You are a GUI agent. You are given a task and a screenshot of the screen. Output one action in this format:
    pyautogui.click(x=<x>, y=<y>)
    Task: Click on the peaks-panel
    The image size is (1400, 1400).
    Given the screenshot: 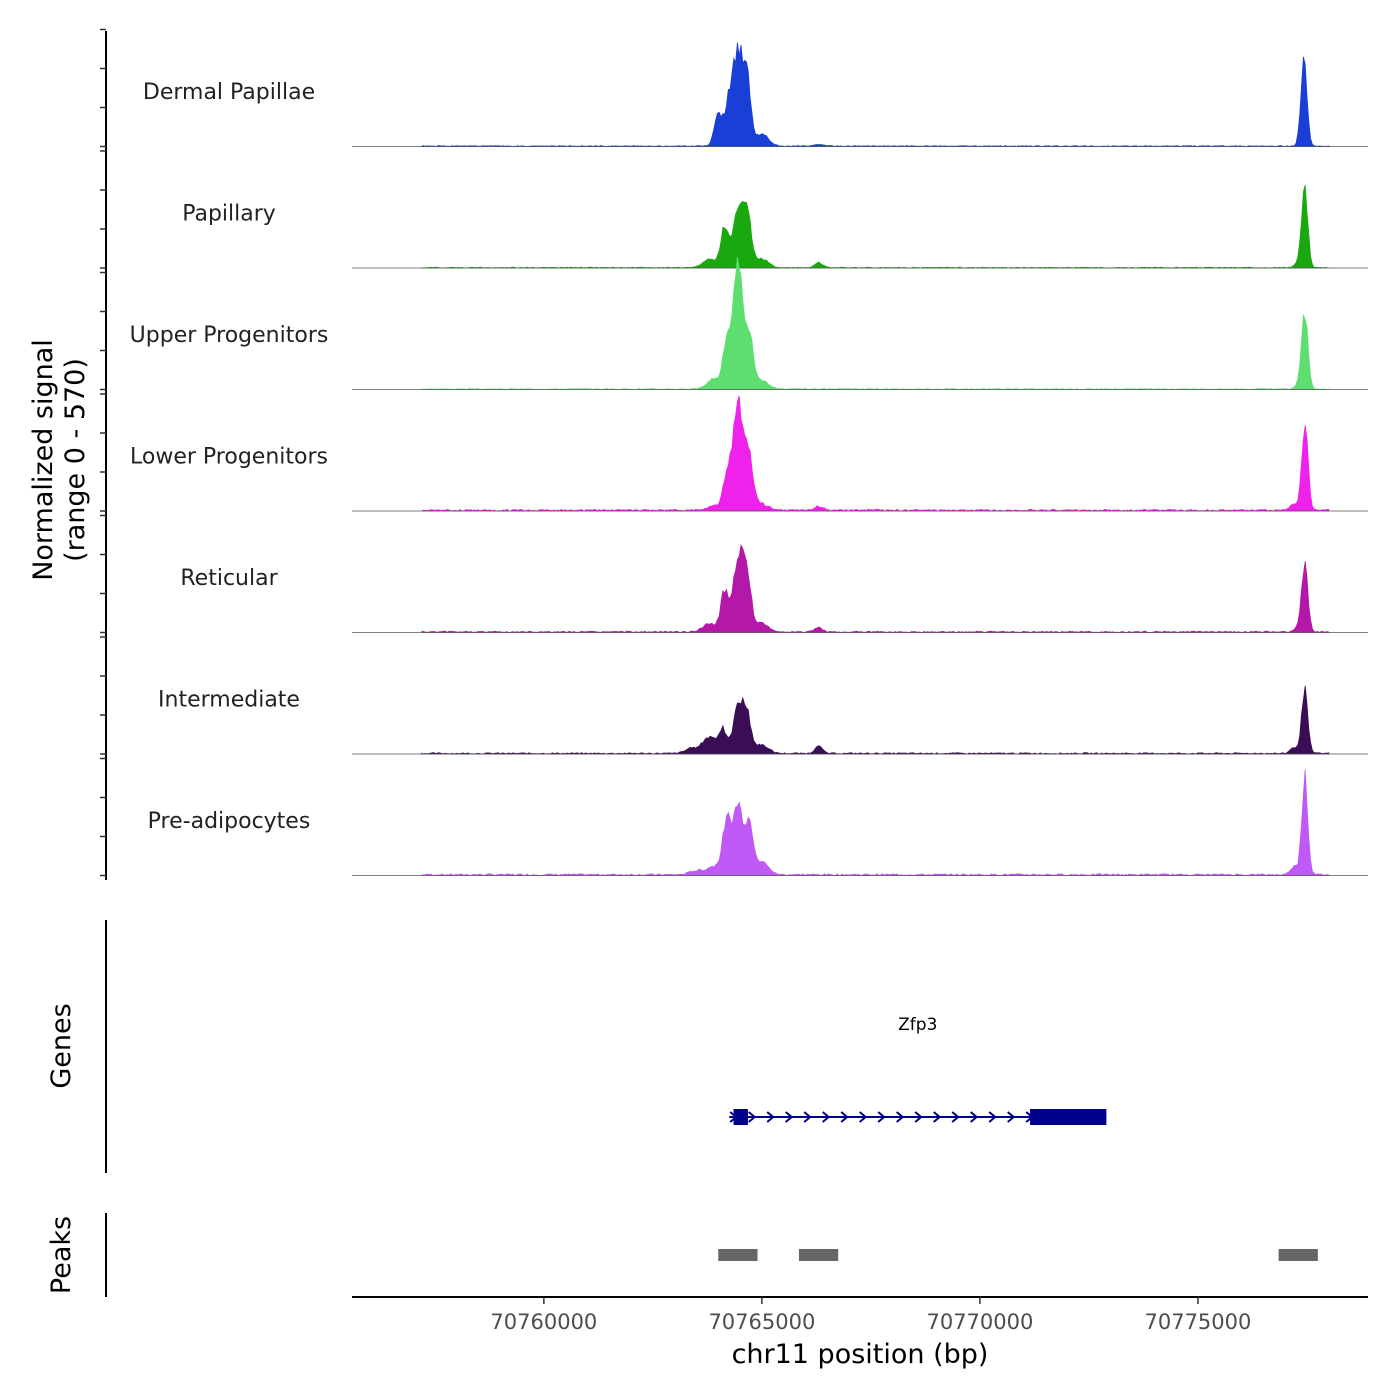 What is the action you would take?
    pyautogui.click(x=711, y=1255)
    